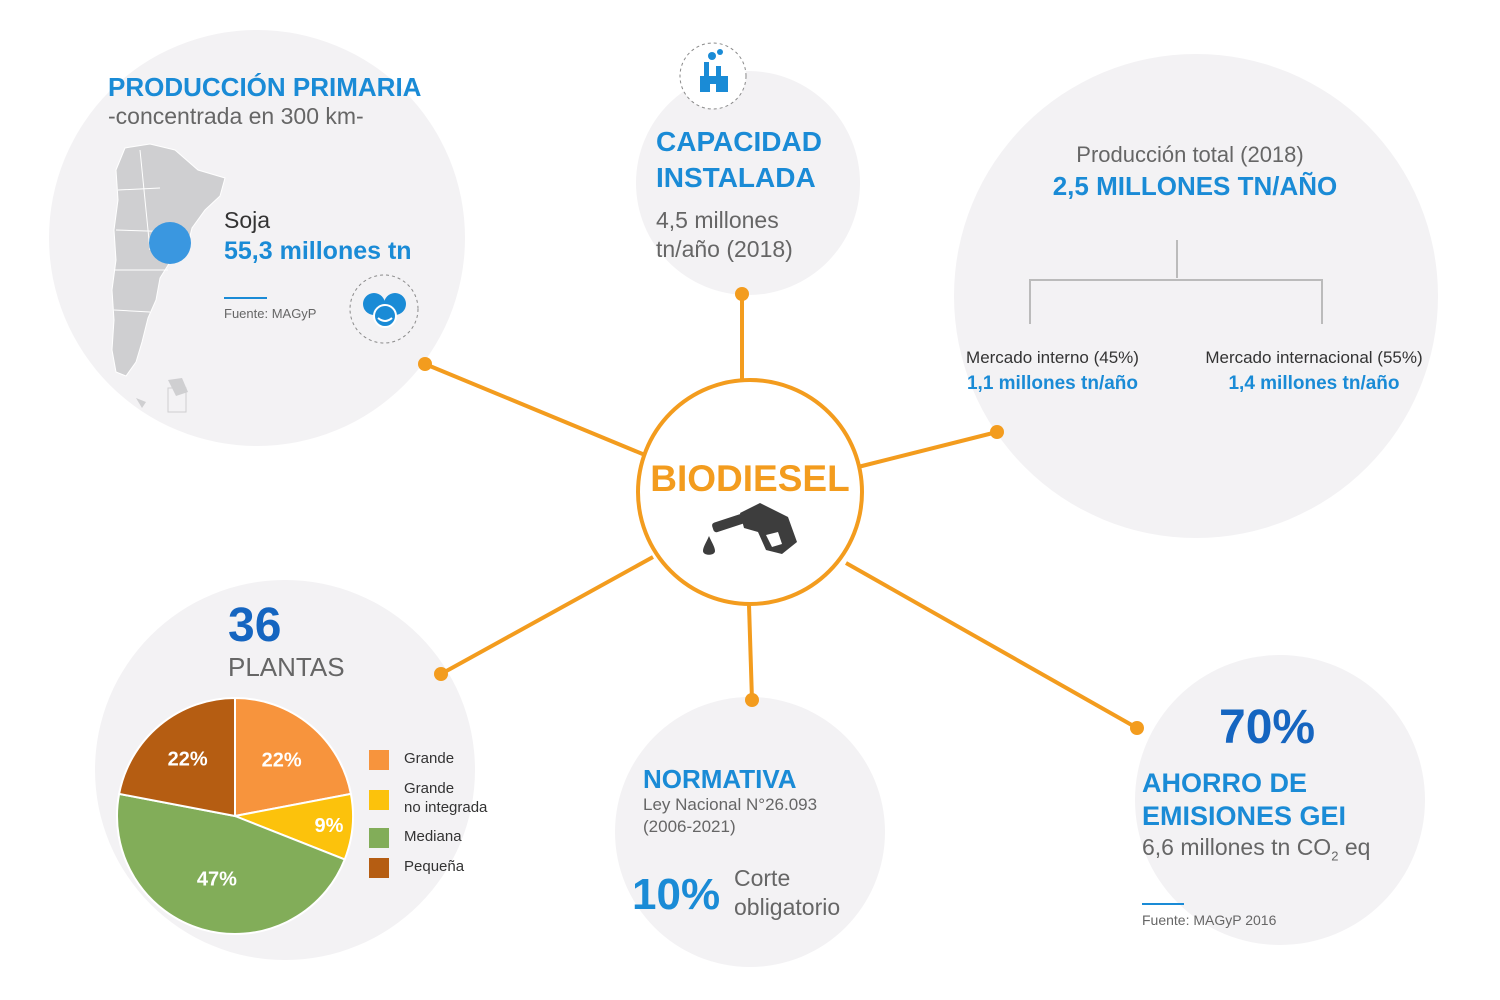  Describe the element at coordinates (750, 478) in the screenshot. I see `biodiesel-title: BIODIESEL` at that location.